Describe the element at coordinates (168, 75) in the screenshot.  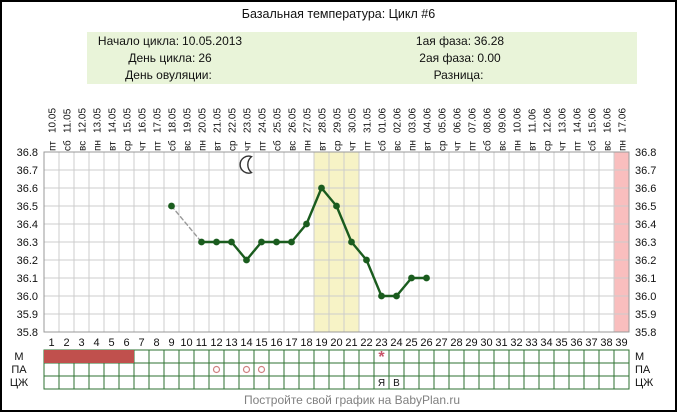
I see `ovulation-day-label: День овуляции:` at that location.